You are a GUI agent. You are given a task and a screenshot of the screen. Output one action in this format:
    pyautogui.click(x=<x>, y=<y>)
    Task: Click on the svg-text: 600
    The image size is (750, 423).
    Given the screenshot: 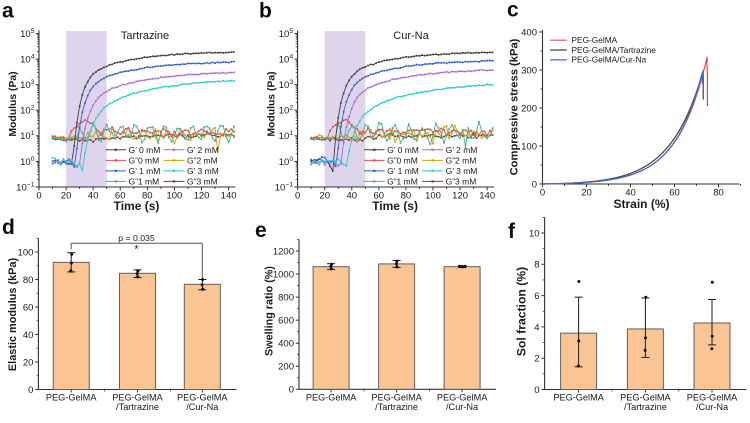 What is the action you would take?
    pyautogui.click(x=286, y=321)
    